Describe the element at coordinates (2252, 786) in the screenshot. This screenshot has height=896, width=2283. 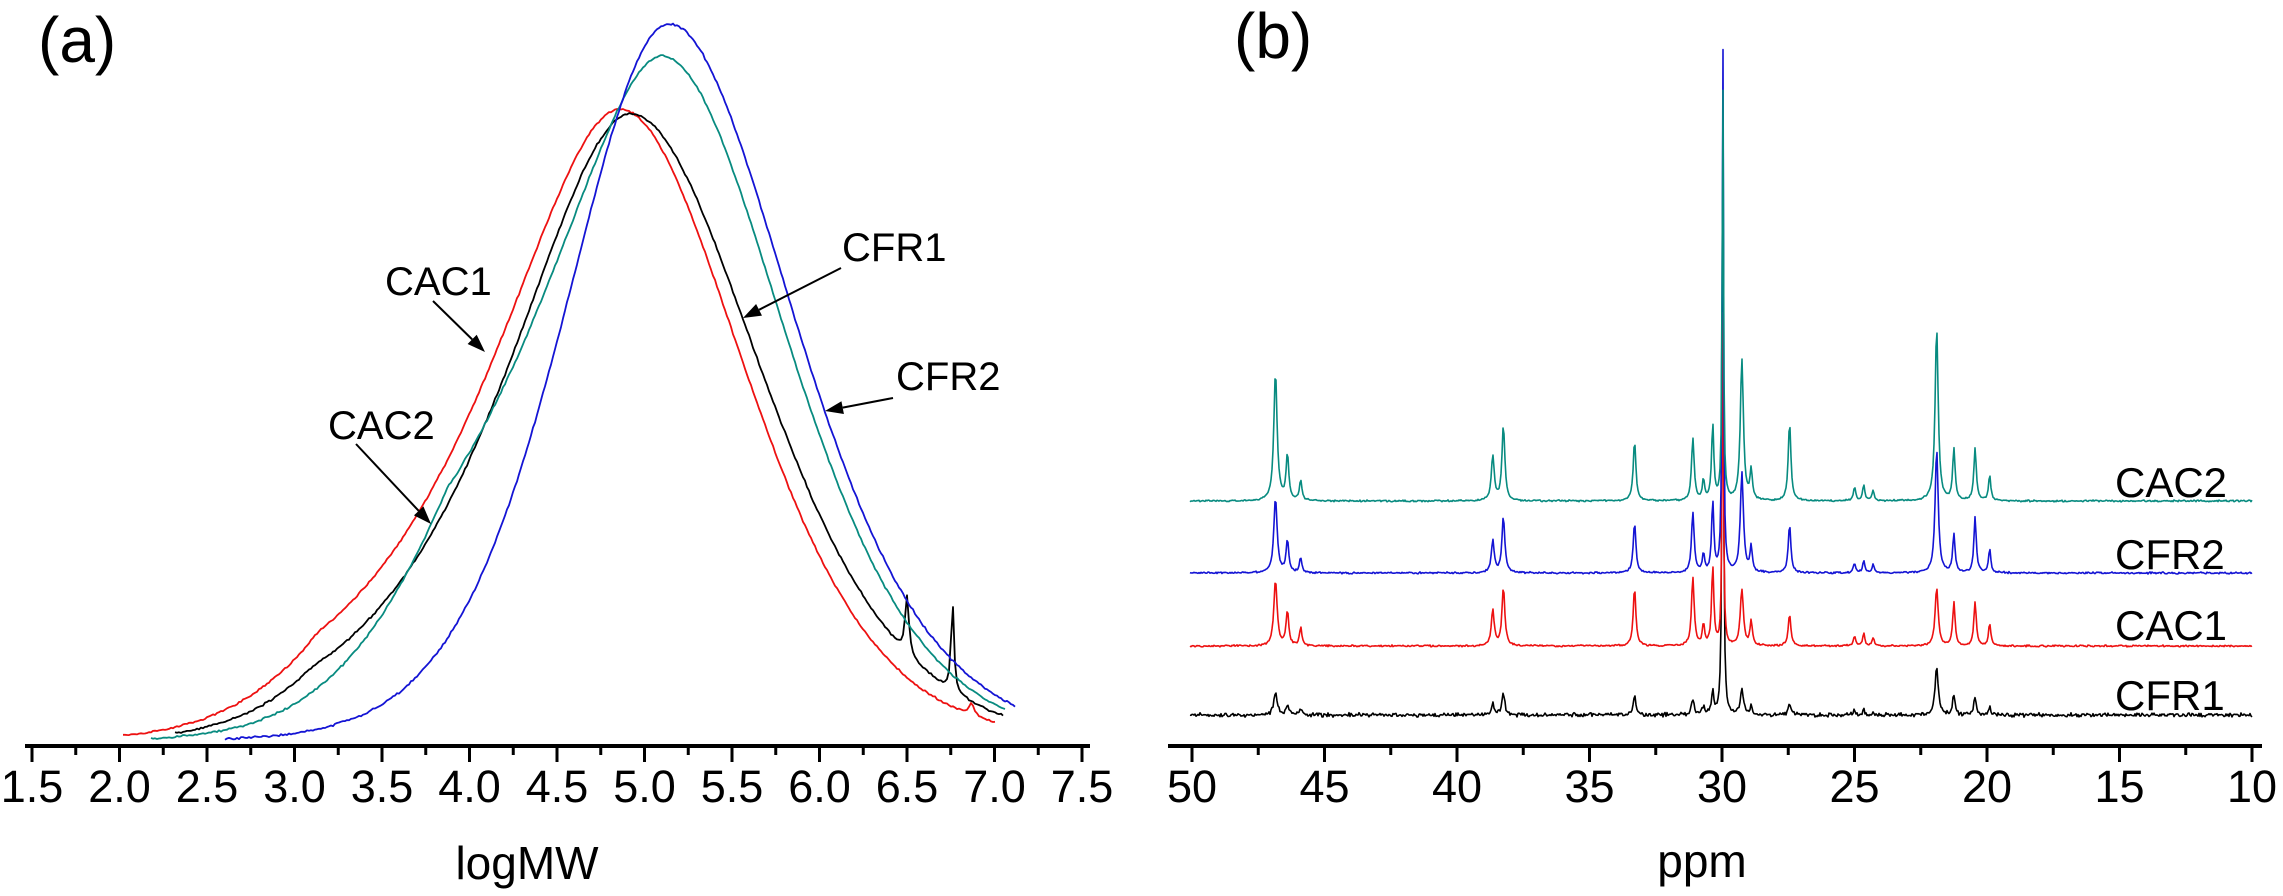
I see `panel-b-x-tick-label: 10` at that location.